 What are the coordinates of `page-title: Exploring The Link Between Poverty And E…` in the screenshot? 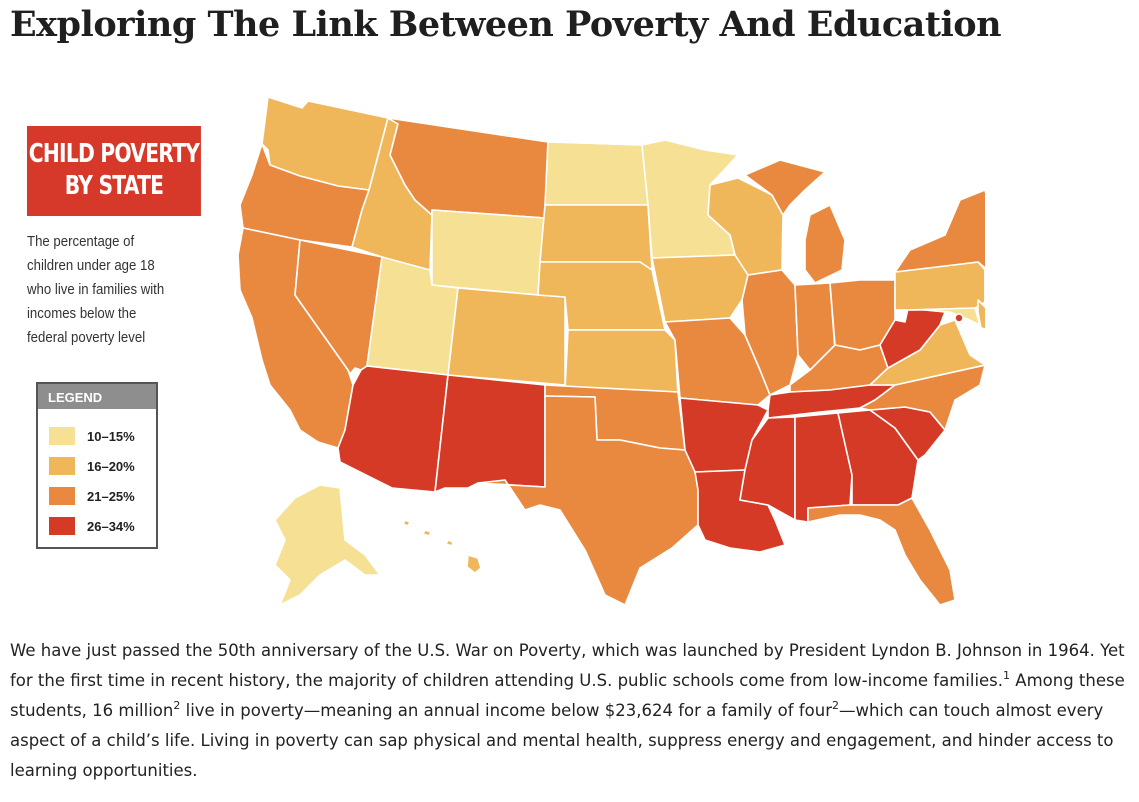 It's located at (506, 24).